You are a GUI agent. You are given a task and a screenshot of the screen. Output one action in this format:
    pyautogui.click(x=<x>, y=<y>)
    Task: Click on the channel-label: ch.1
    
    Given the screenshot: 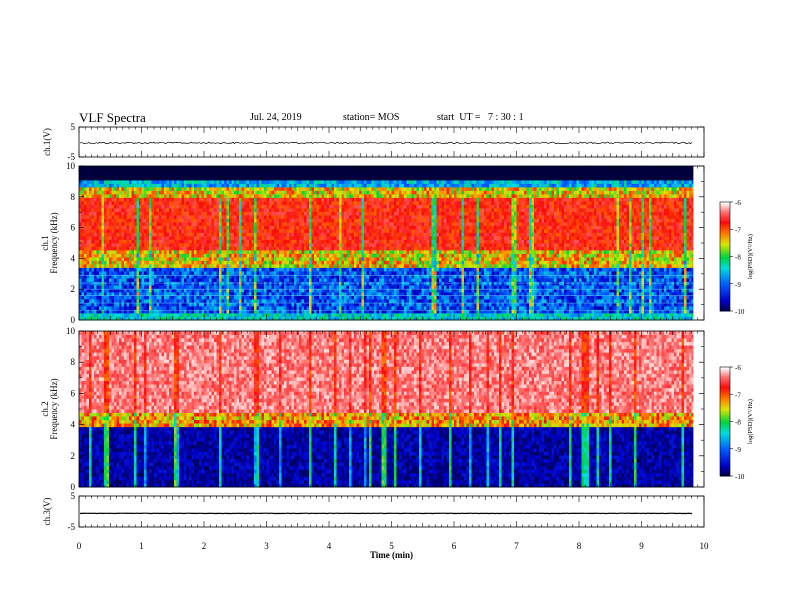 What is the action you would take?
    pyautogui.click(x=45, y=242)
    